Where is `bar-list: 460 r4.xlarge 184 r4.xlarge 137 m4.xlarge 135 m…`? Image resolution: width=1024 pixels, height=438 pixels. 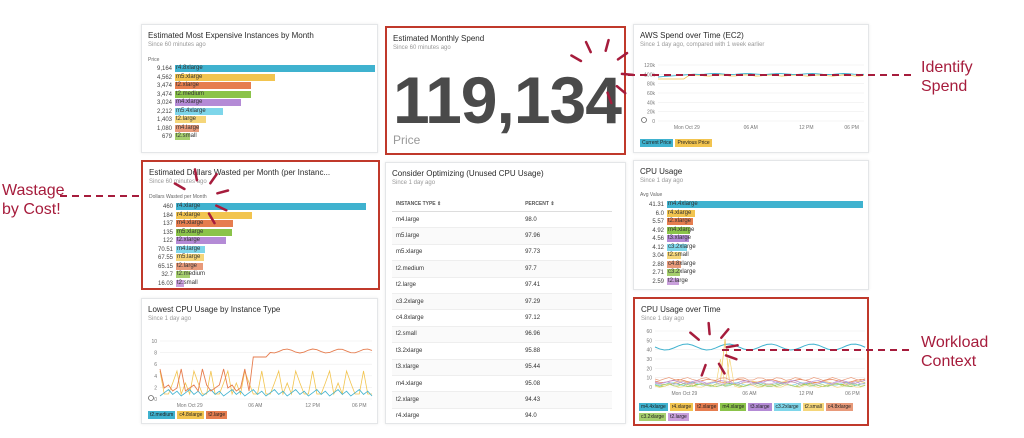
bar-list: 460 r4.xlarge 184 r4.xlarge 137 m4.xlarge 135 m… is located at coordinates (260, 245).